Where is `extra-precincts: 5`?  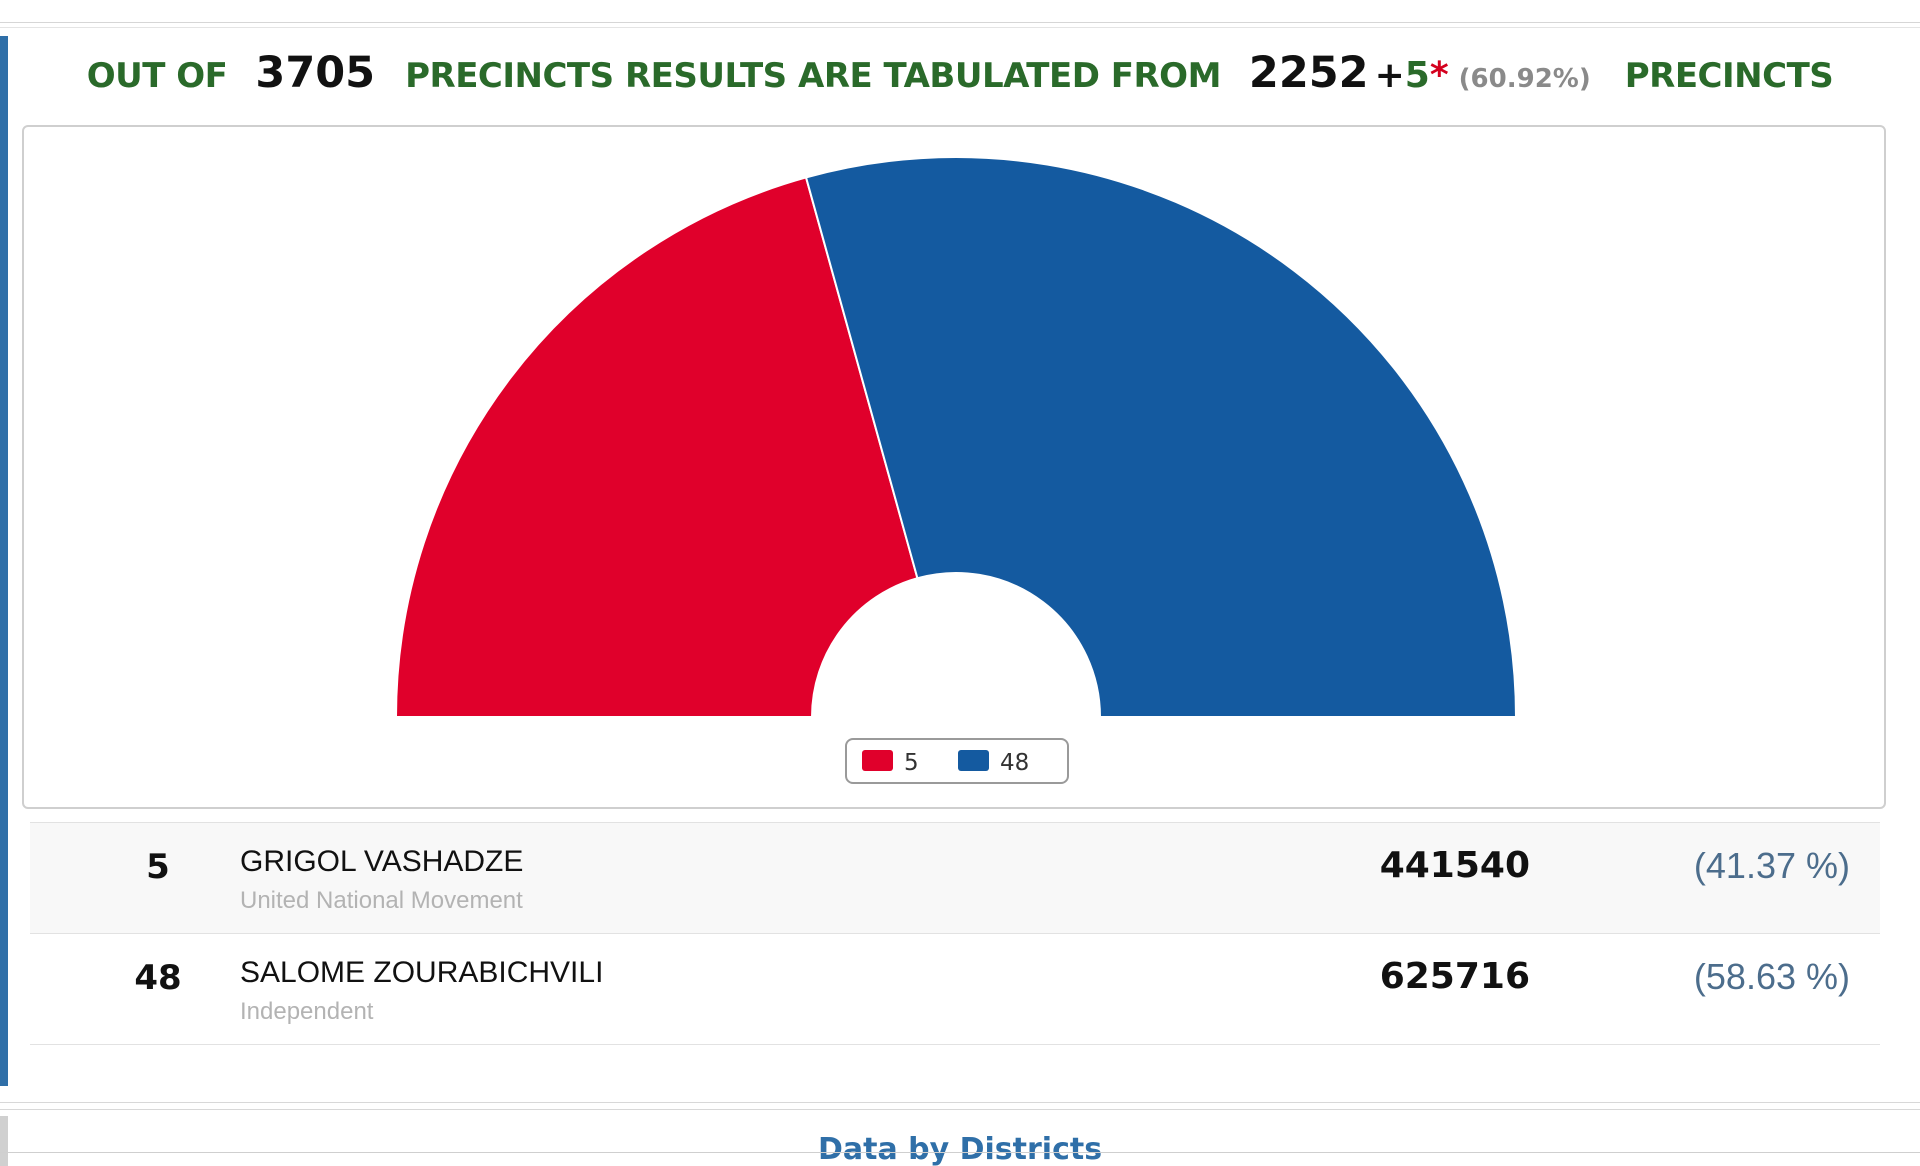 extra-precincts: 5 is located at coordinates (1417, 75).